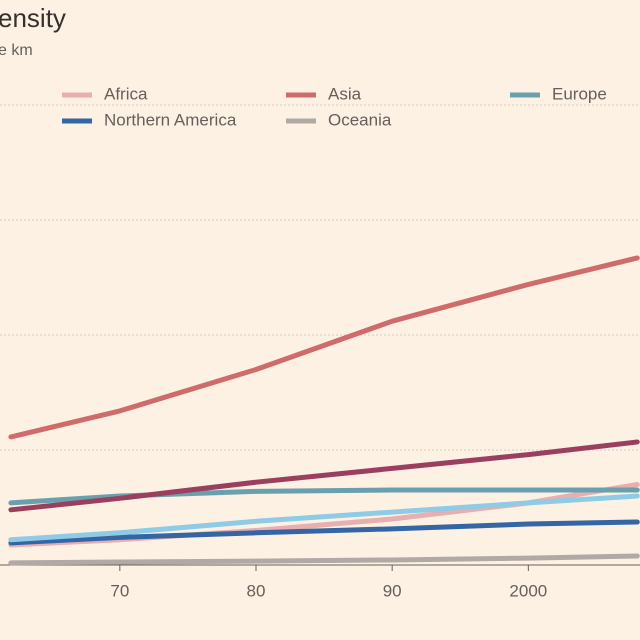 The width and height of the screenshot is (640, 640). What do you see at coordinates (579, 93) in the screenshot?
I see `legend-label: Europe` at bounding box center [579, 93].